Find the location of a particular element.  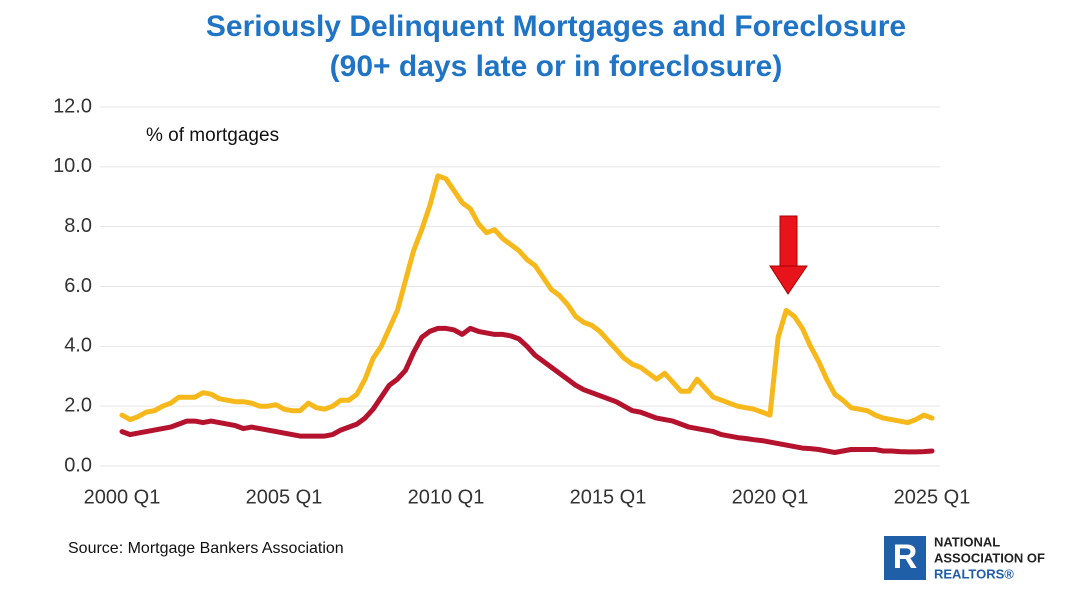

x-tick-label: 2005 Q1 is located at coordinates (284, 497).